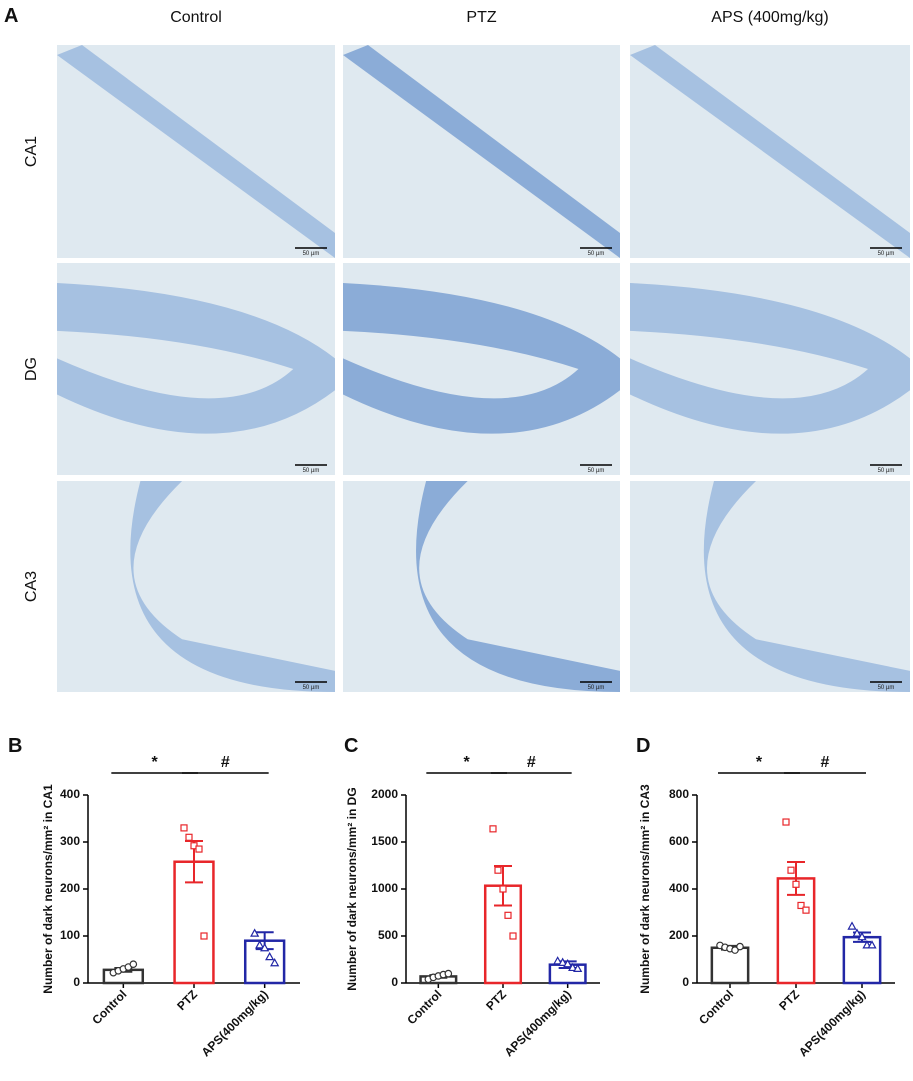 This screenshot has width=913, height=1081. Describe the element at coordinates (11, 16) in the screenshot. I see `panel-letter: A` at that location.